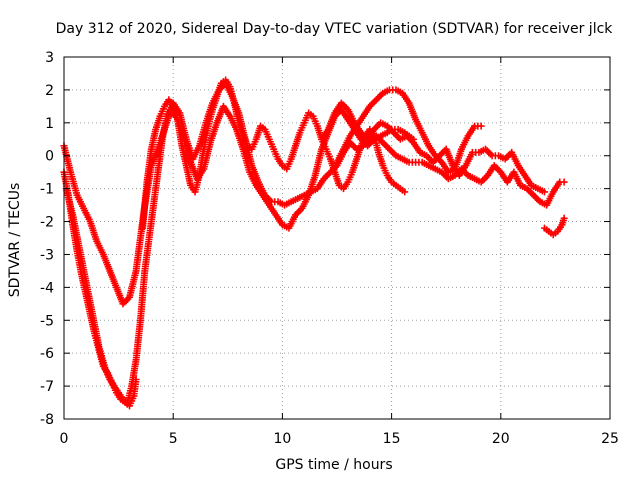  I want to click on y-tick-label: -1, so click(47, 190).